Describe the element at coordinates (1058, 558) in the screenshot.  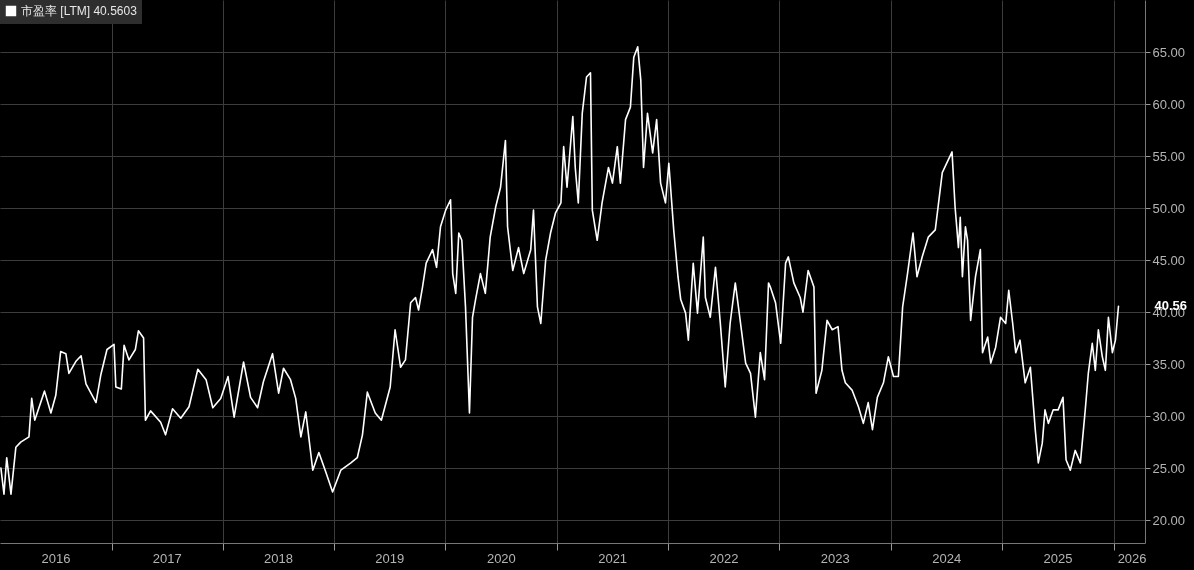
I see `x-tick-label: 2025` at that location.